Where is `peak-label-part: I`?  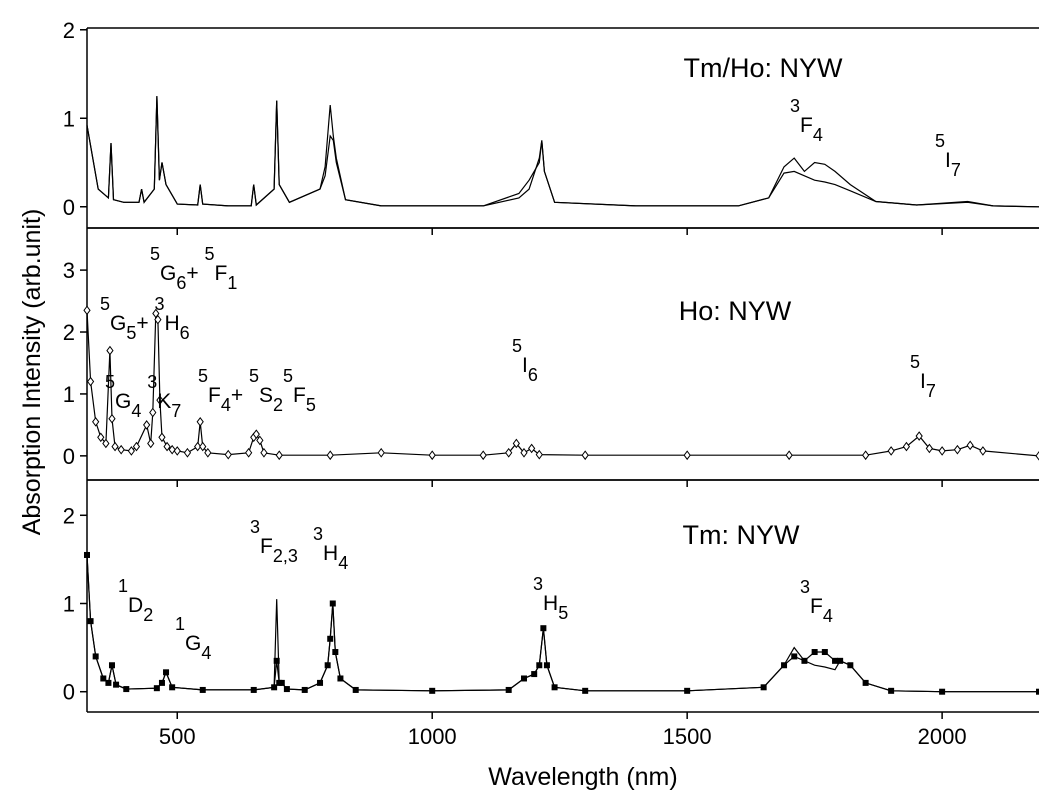
peak-label-part: I is located at coordinates (948, 160).